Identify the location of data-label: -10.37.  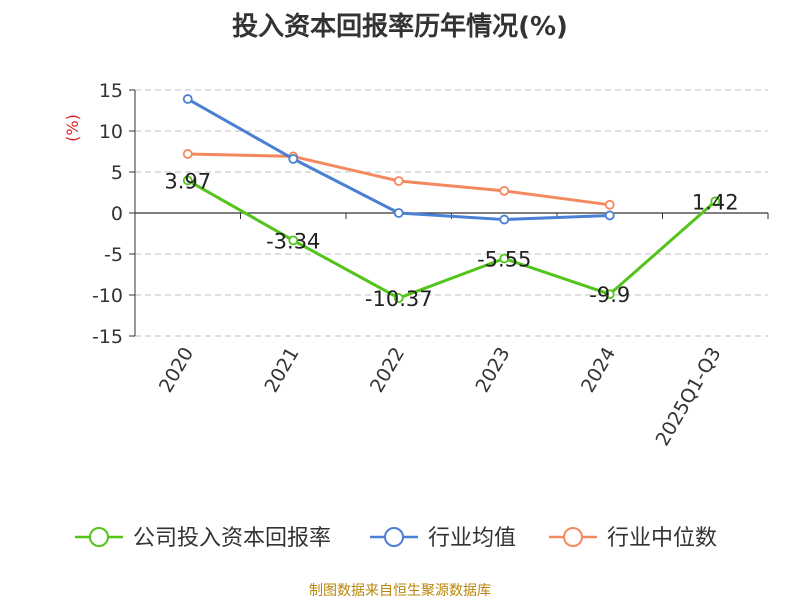
(399, 299).